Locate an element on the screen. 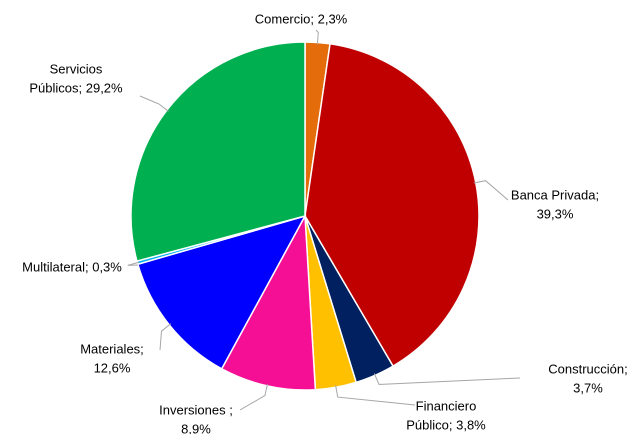 This screenshot has width=643, height=434. data-label: 3,7% is located at coordinates (588, 387).